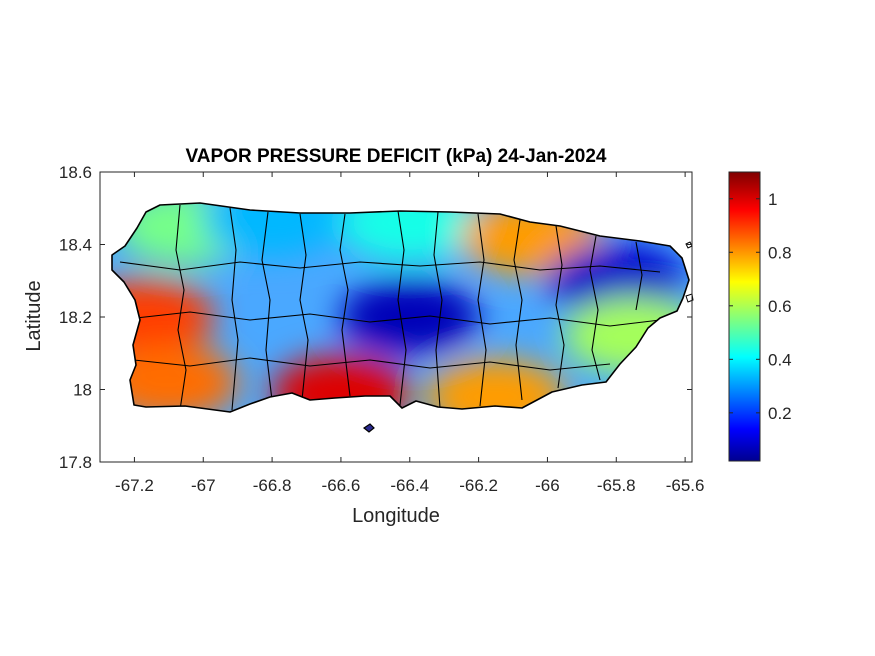  Describe the element at coordinates (75, 245) in the screenshot. I see `y-tick-label: 18.4` at that location.